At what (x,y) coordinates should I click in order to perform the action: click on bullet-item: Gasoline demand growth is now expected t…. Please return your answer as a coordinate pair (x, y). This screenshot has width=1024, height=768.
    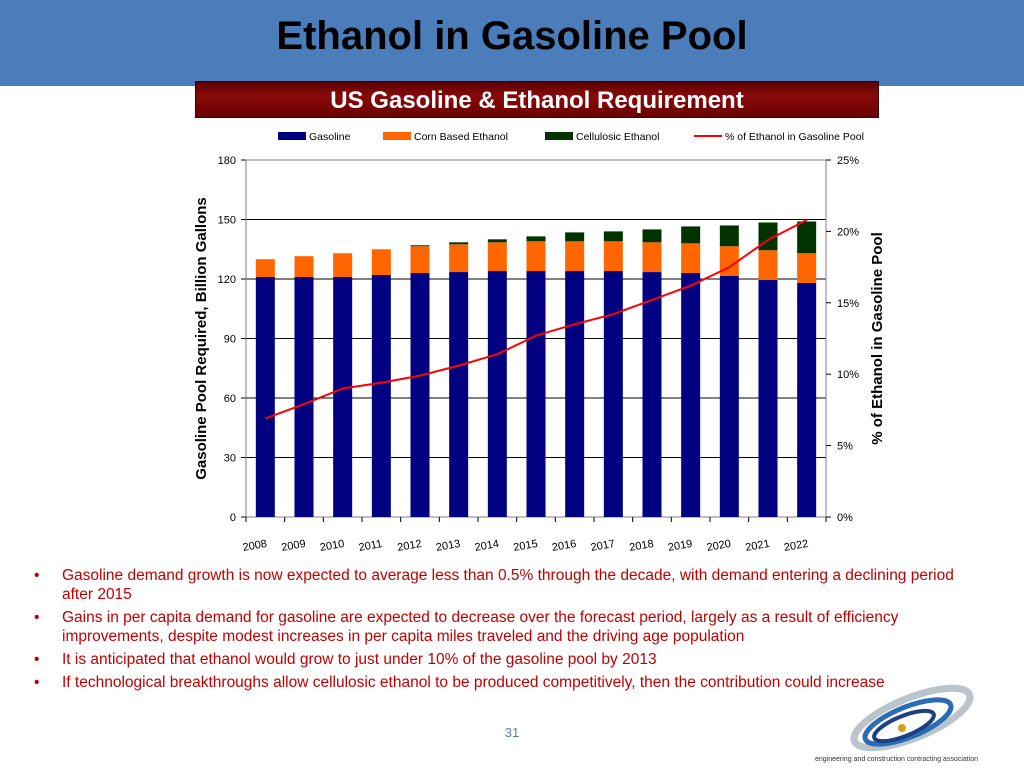
    Looking at the image, I should click on (511, 585).